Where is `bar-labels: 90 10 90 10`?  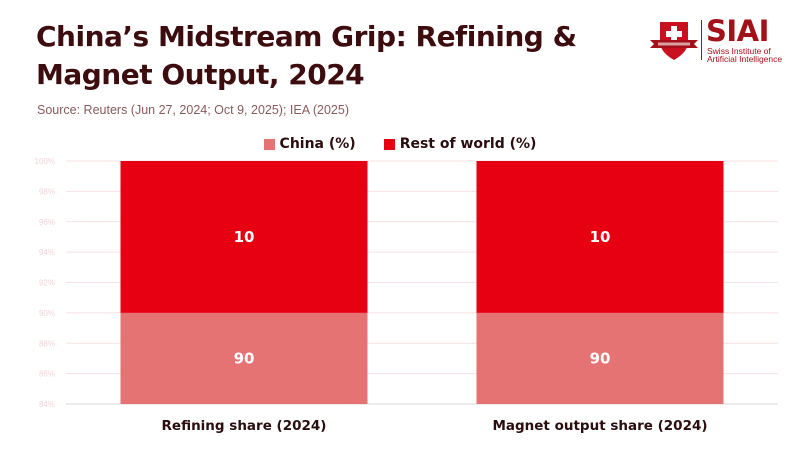 bar-labels: 90 10 90 10 is located at coordinates (422, 298).